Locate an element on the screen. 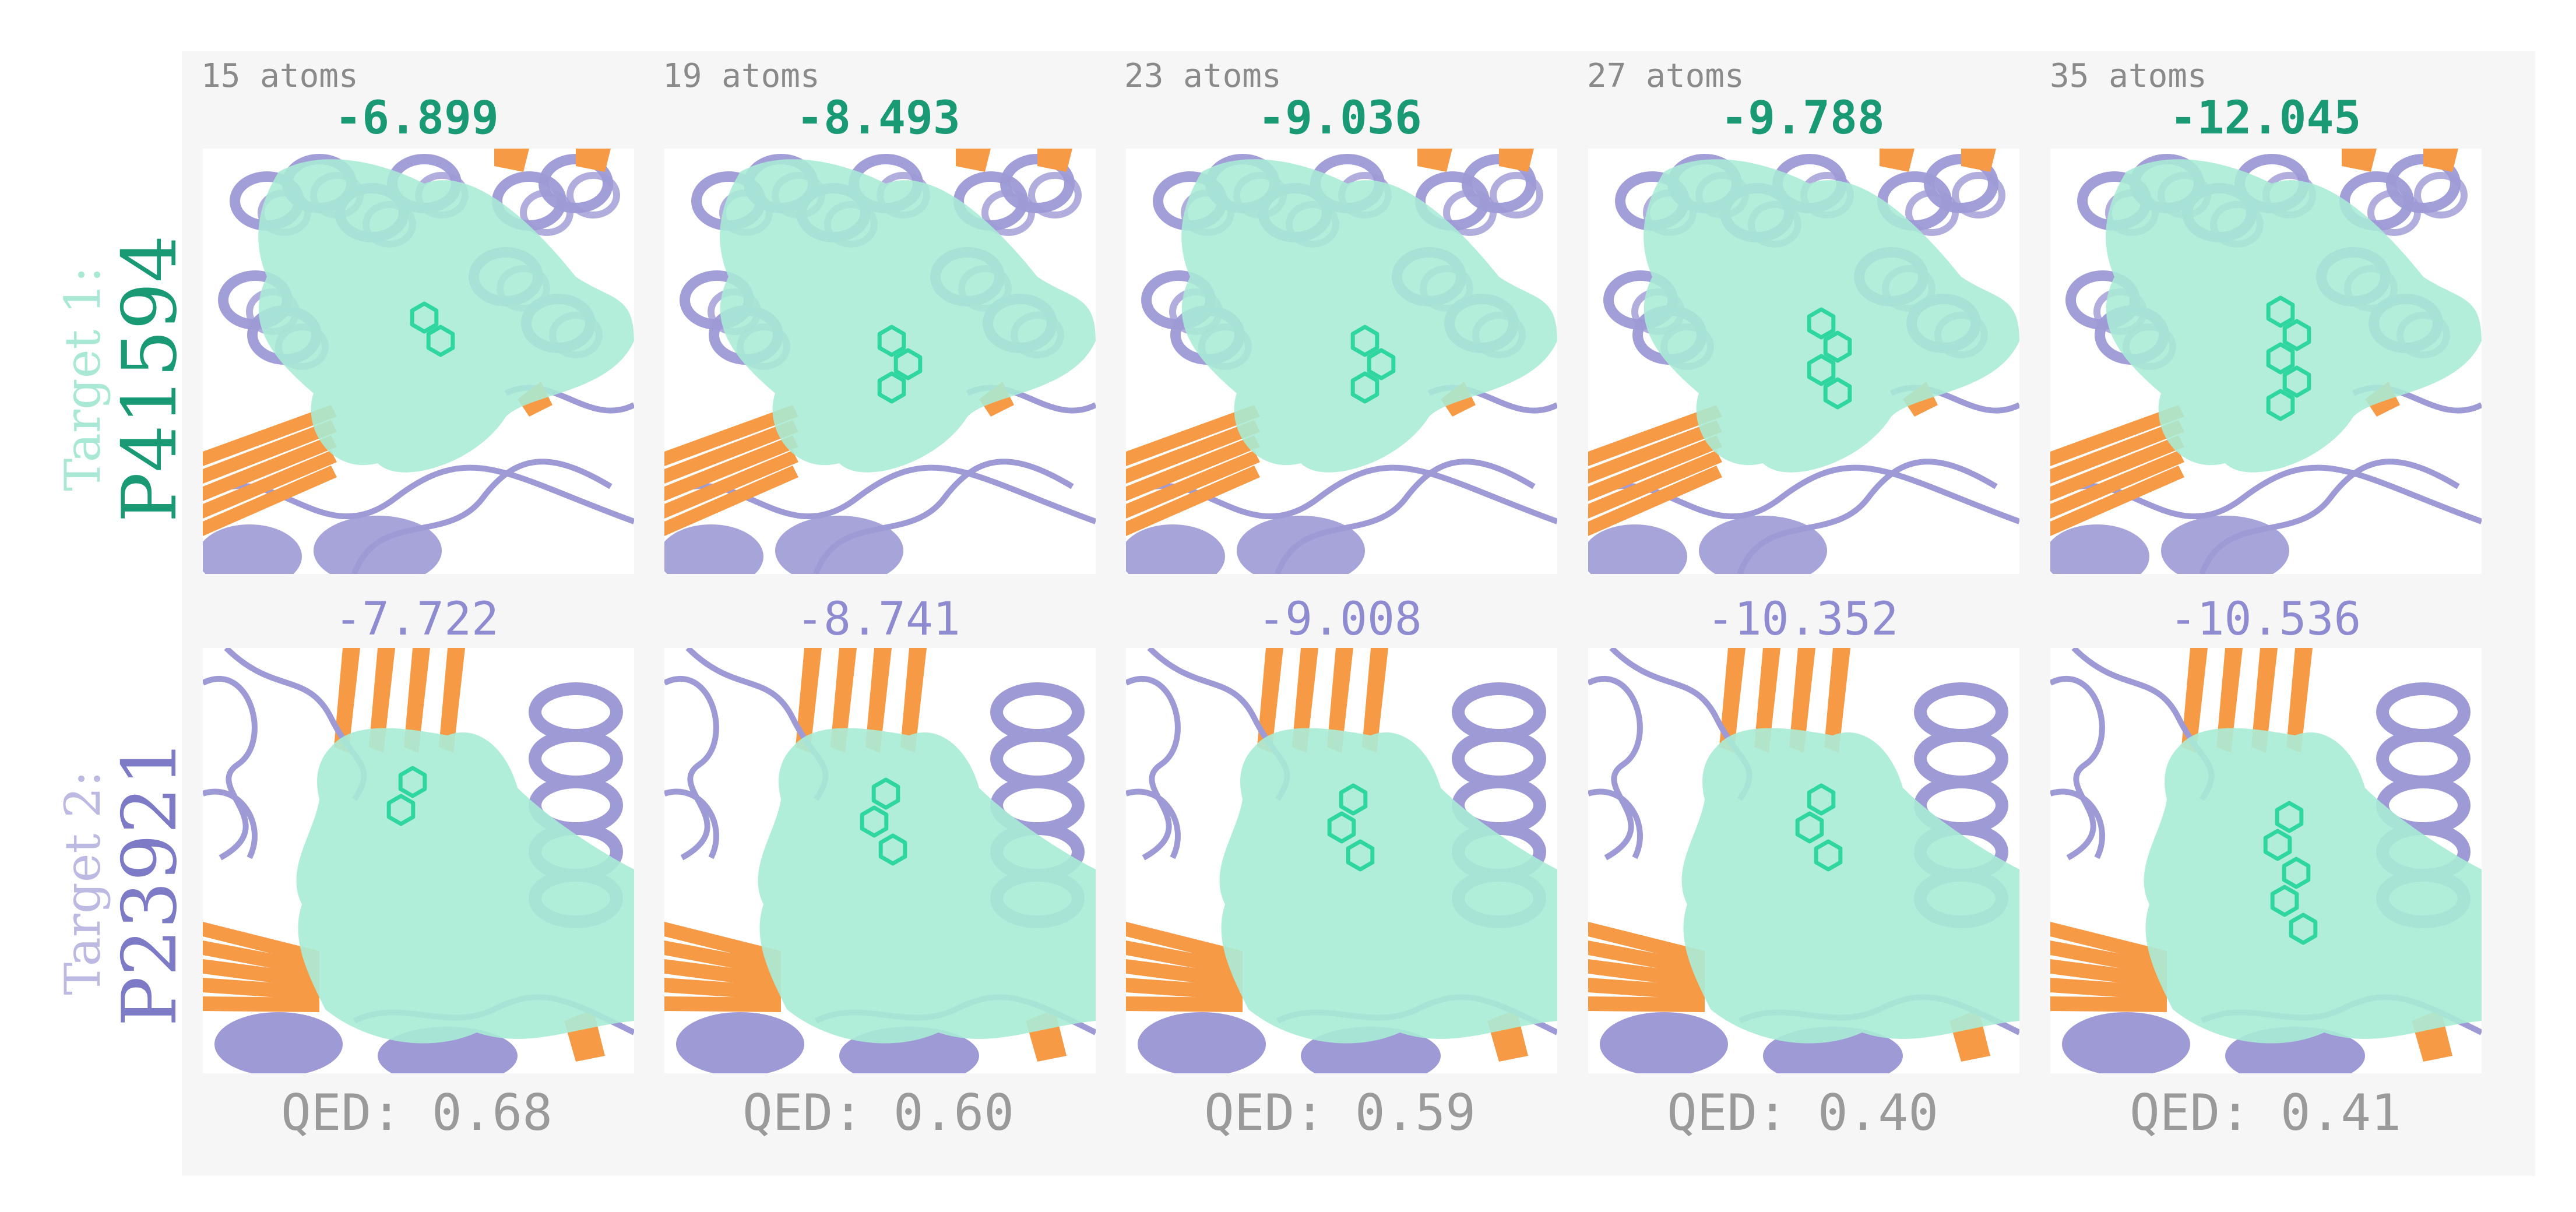 The width and height of the screenshot is (2576, 1212). row-label-prefix: Target 2: is located at coordinates (82, 882).